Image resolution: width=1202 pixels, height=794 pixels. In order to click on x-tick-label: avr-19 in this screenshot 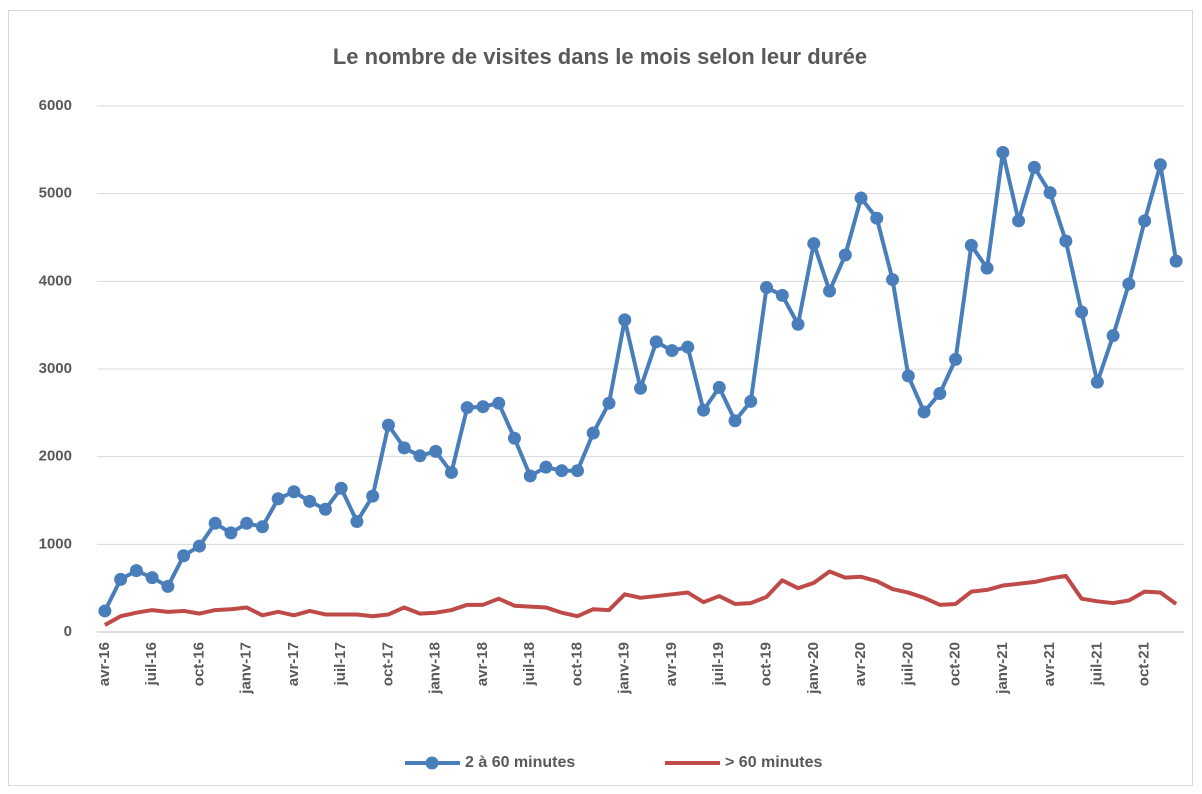, I will do `click(671, 664)`.